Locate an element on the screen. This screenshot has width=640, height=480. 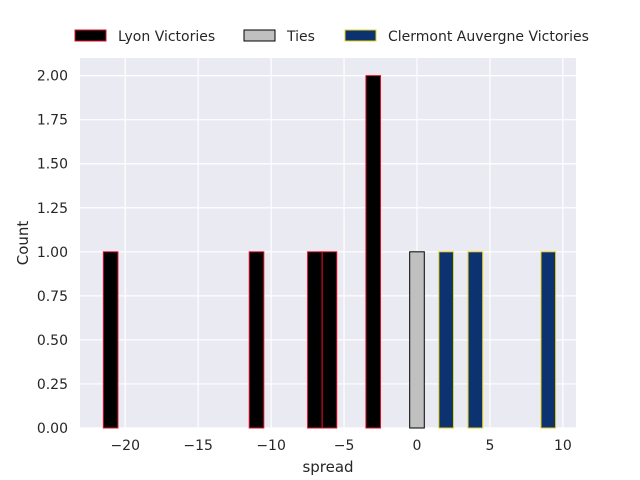
y-tick-label: 1.25 is located at coordinates (52, 209).